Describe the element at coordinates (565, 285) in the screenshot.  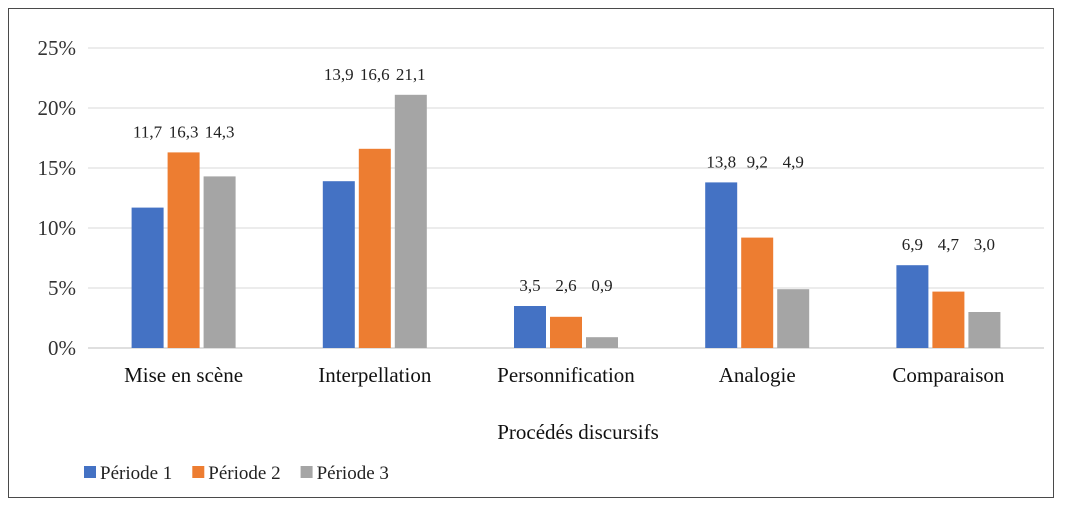
I see `data-label: 2,6` at that location.